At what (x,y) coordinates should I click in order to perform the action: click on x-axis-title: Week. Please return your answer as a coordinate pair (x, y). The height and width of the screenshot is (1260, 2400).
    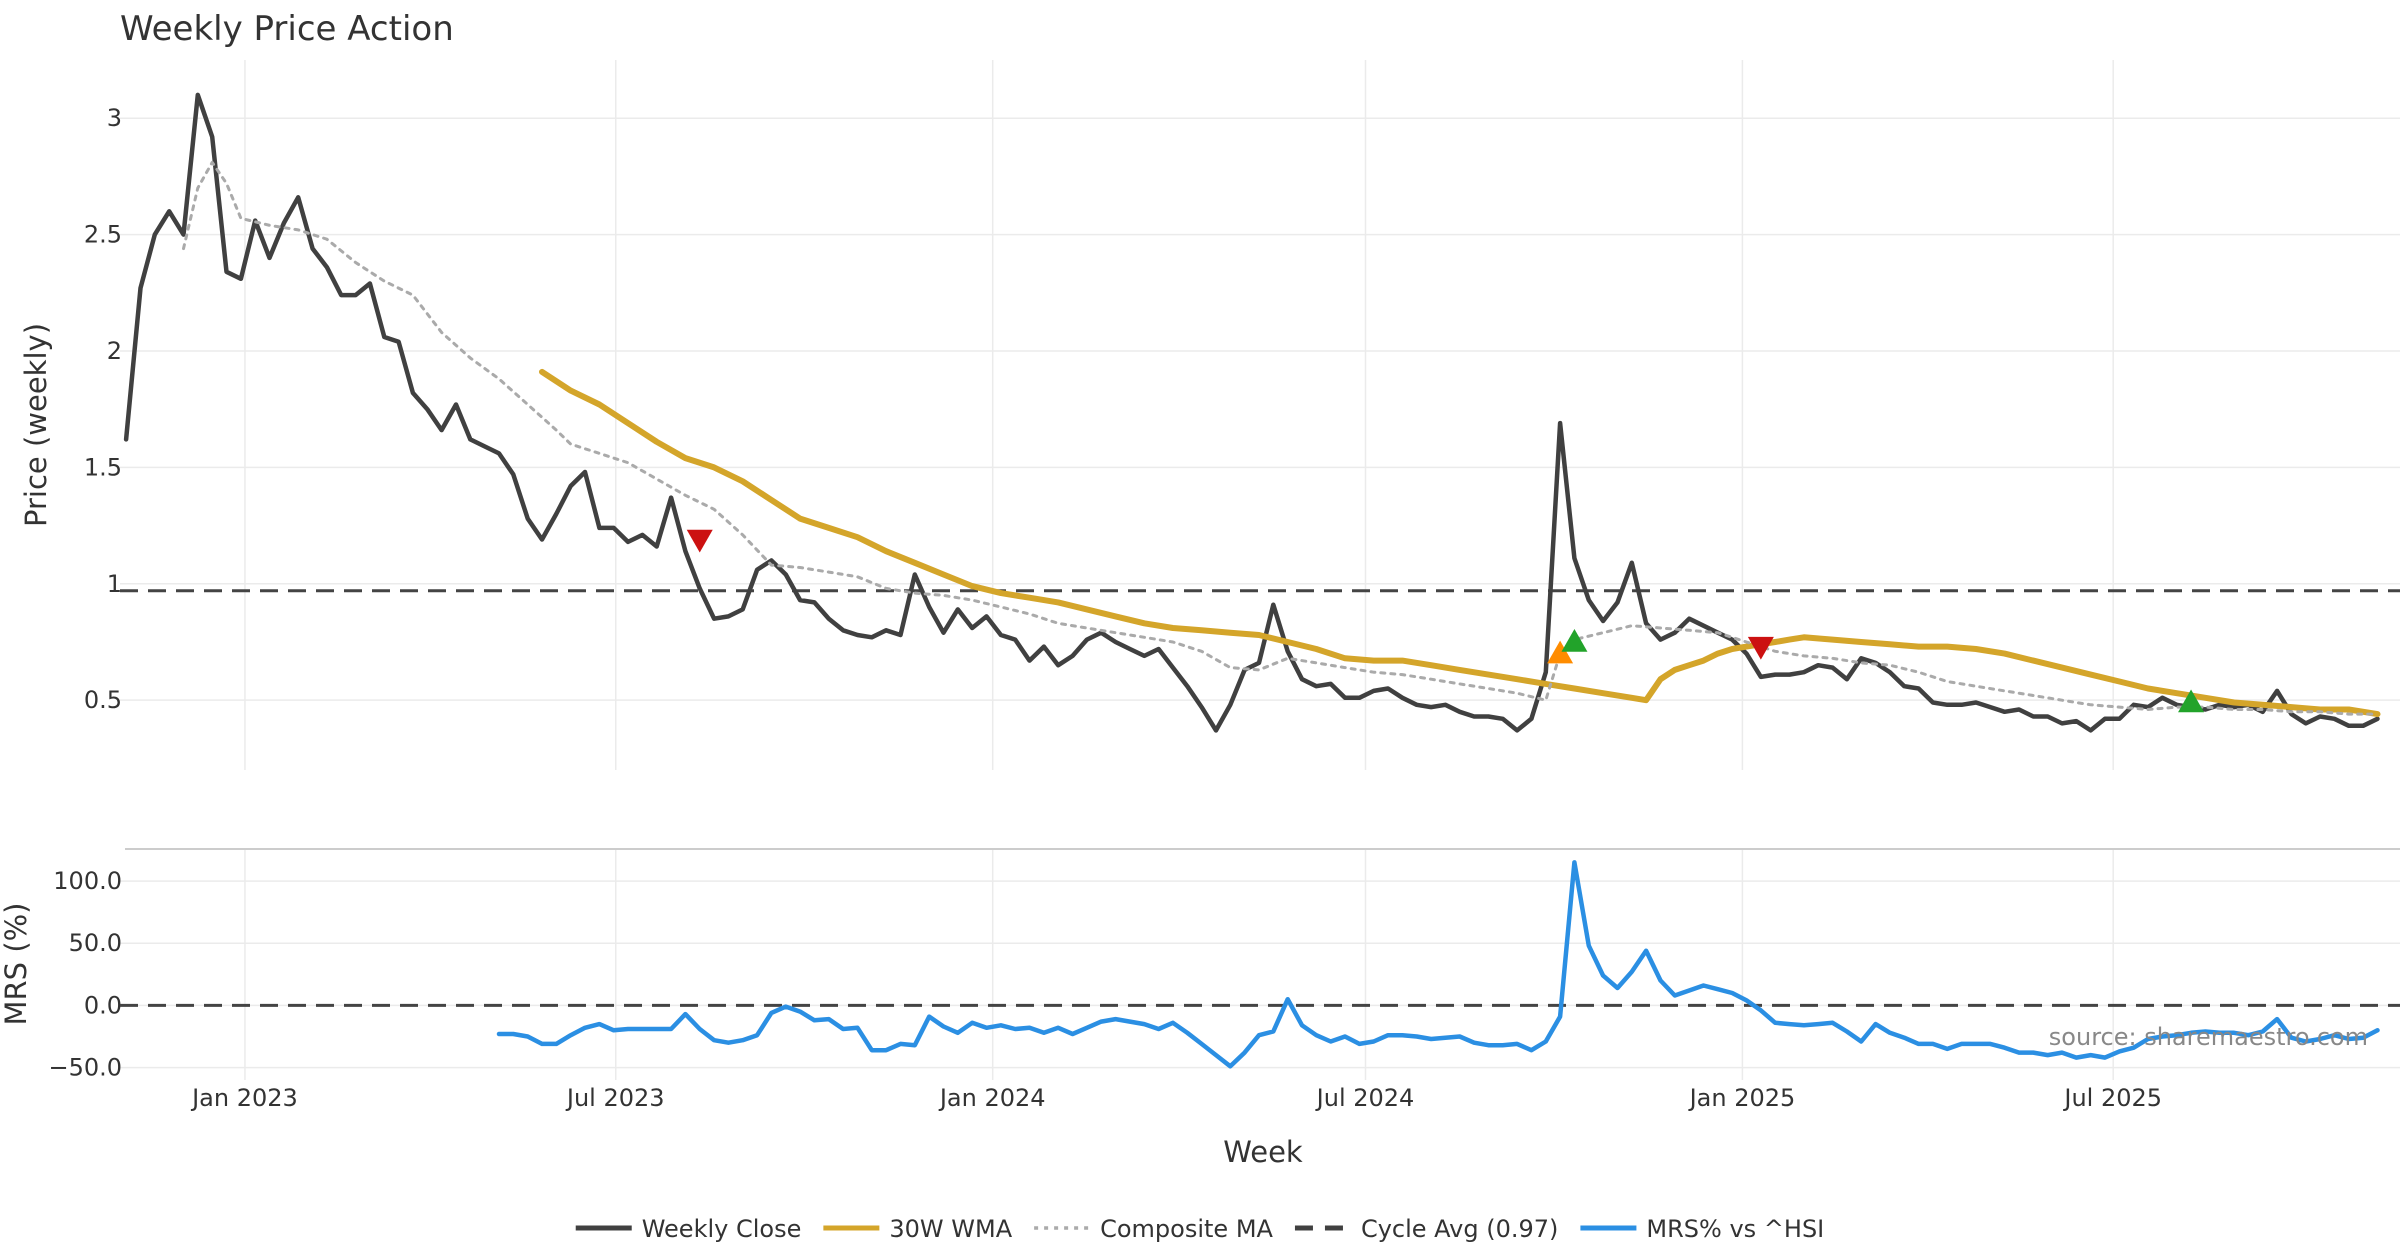
    Looking at the image, I should click on (1263, 1152).